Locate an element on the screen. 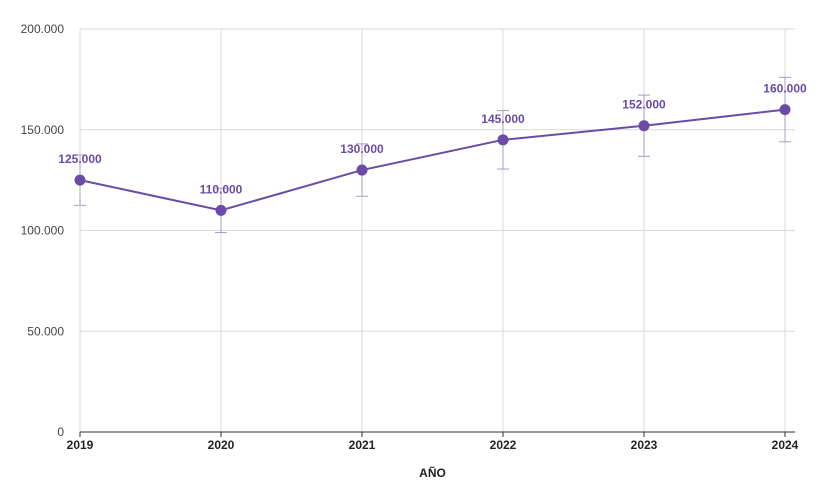 The image size is (817, 500). data-label: 145.000 is located at coordinates (503, 119).